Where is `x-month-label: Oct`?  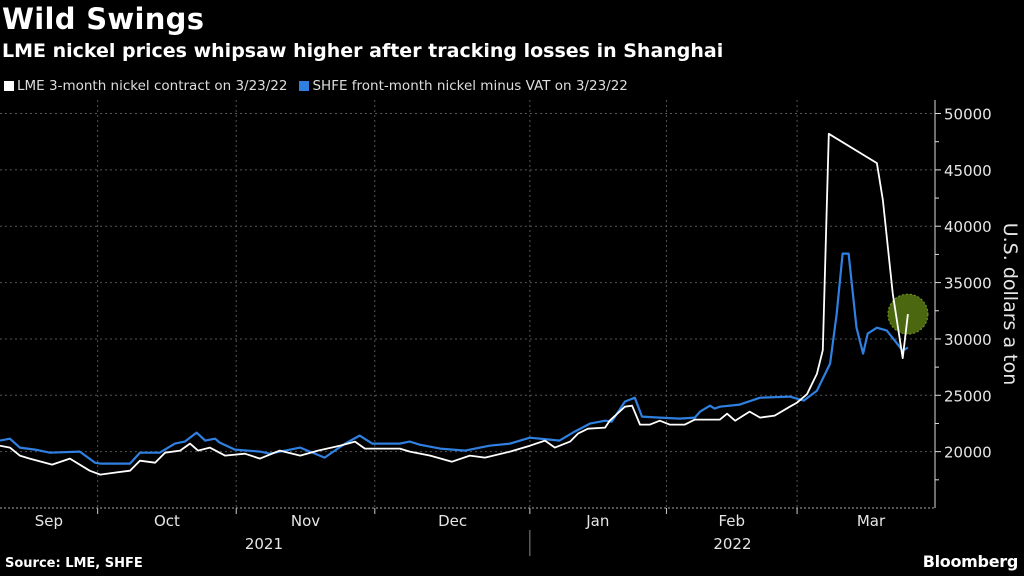
x-month-label: Oct is located at coordinates (167, 521).